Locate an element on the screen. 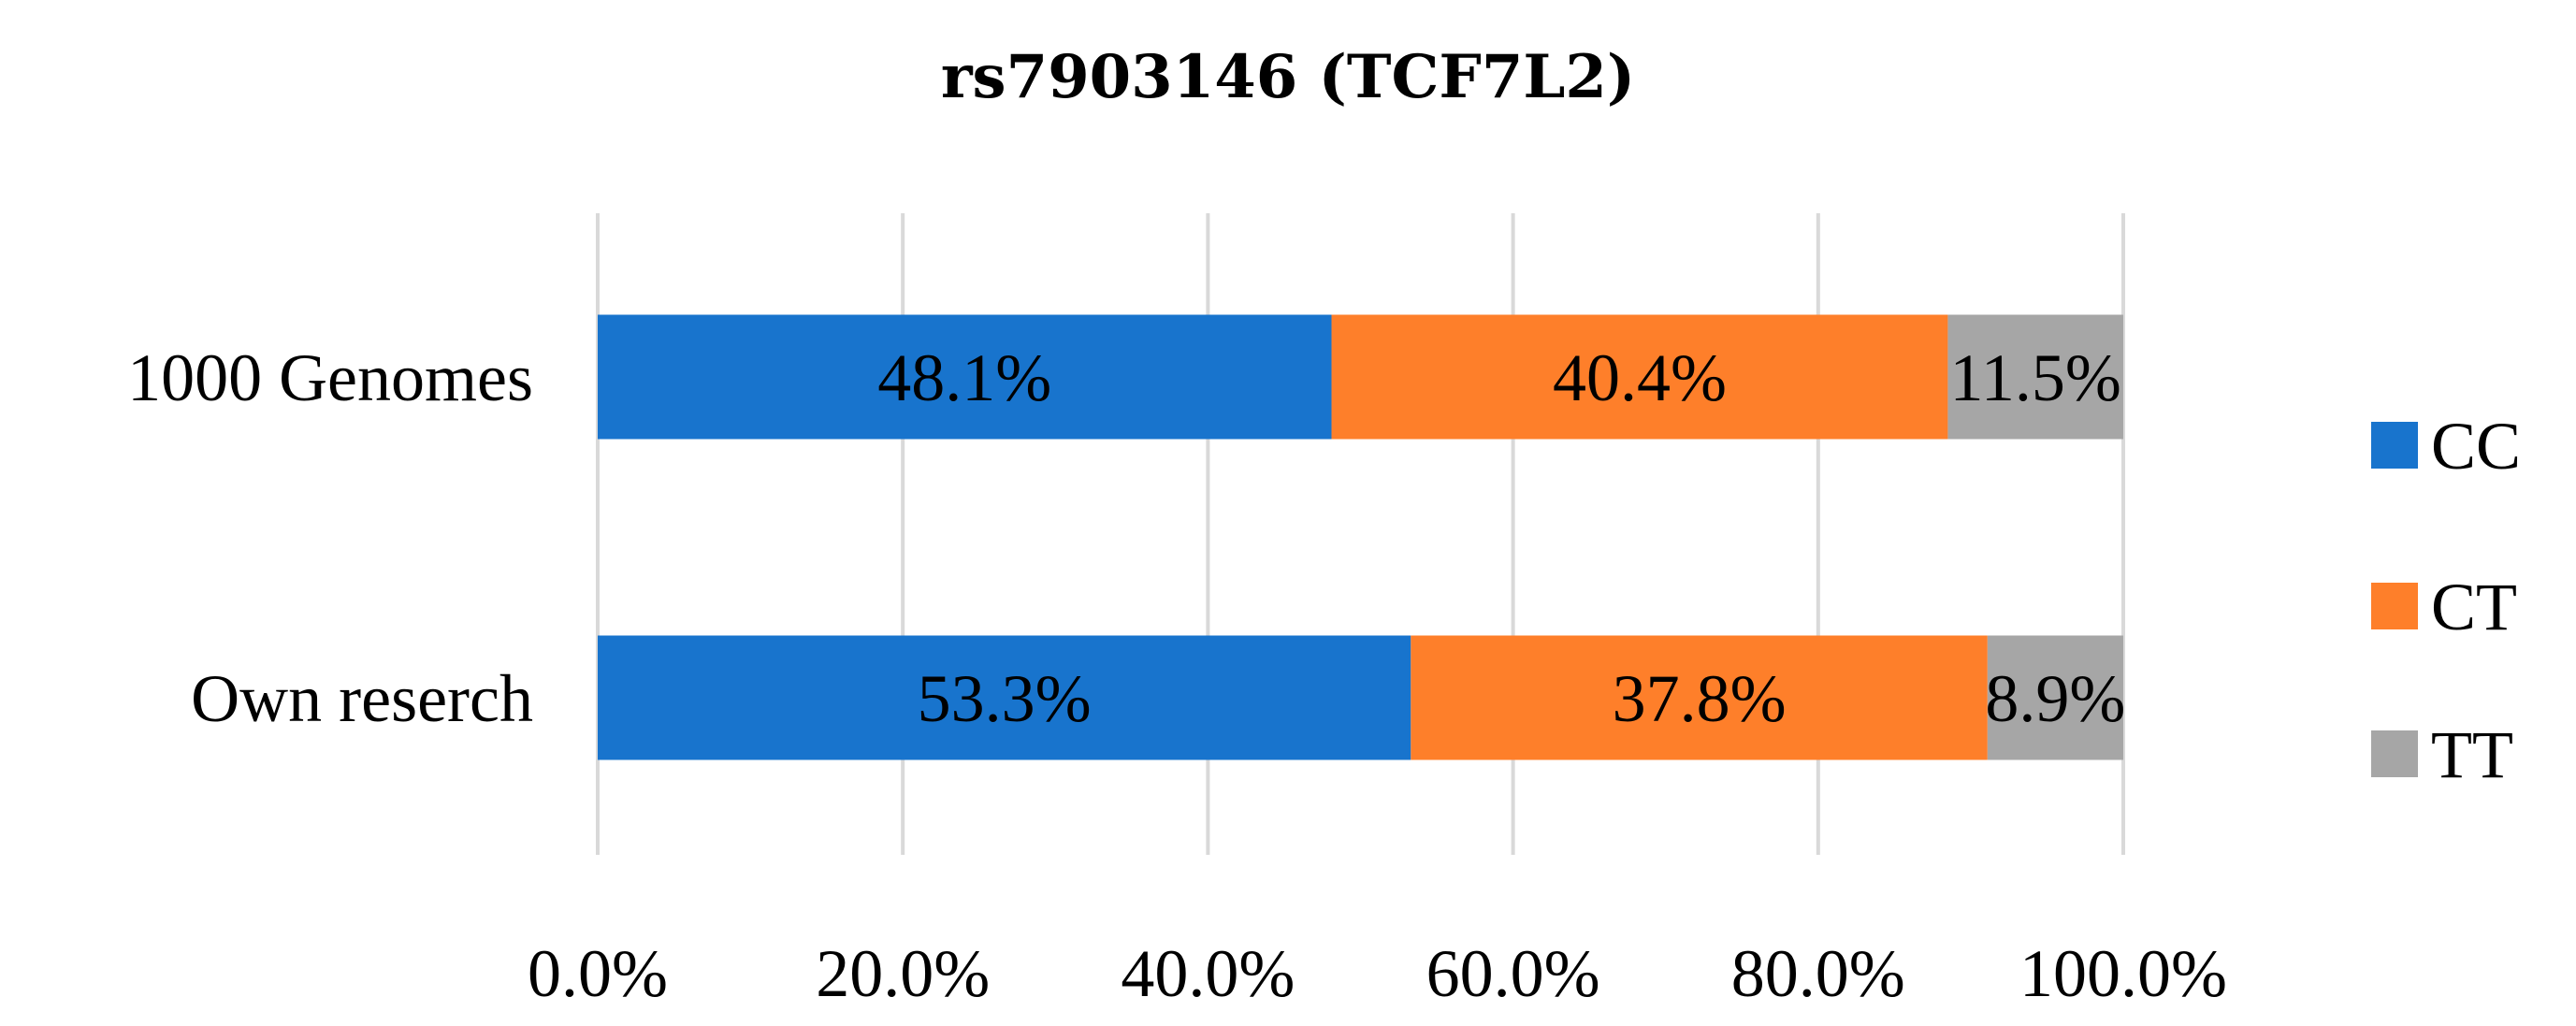 The height and width of the screenshot is (1026, 2576). x-tick-label: 60.0% is located at coordinates (1513, 973).